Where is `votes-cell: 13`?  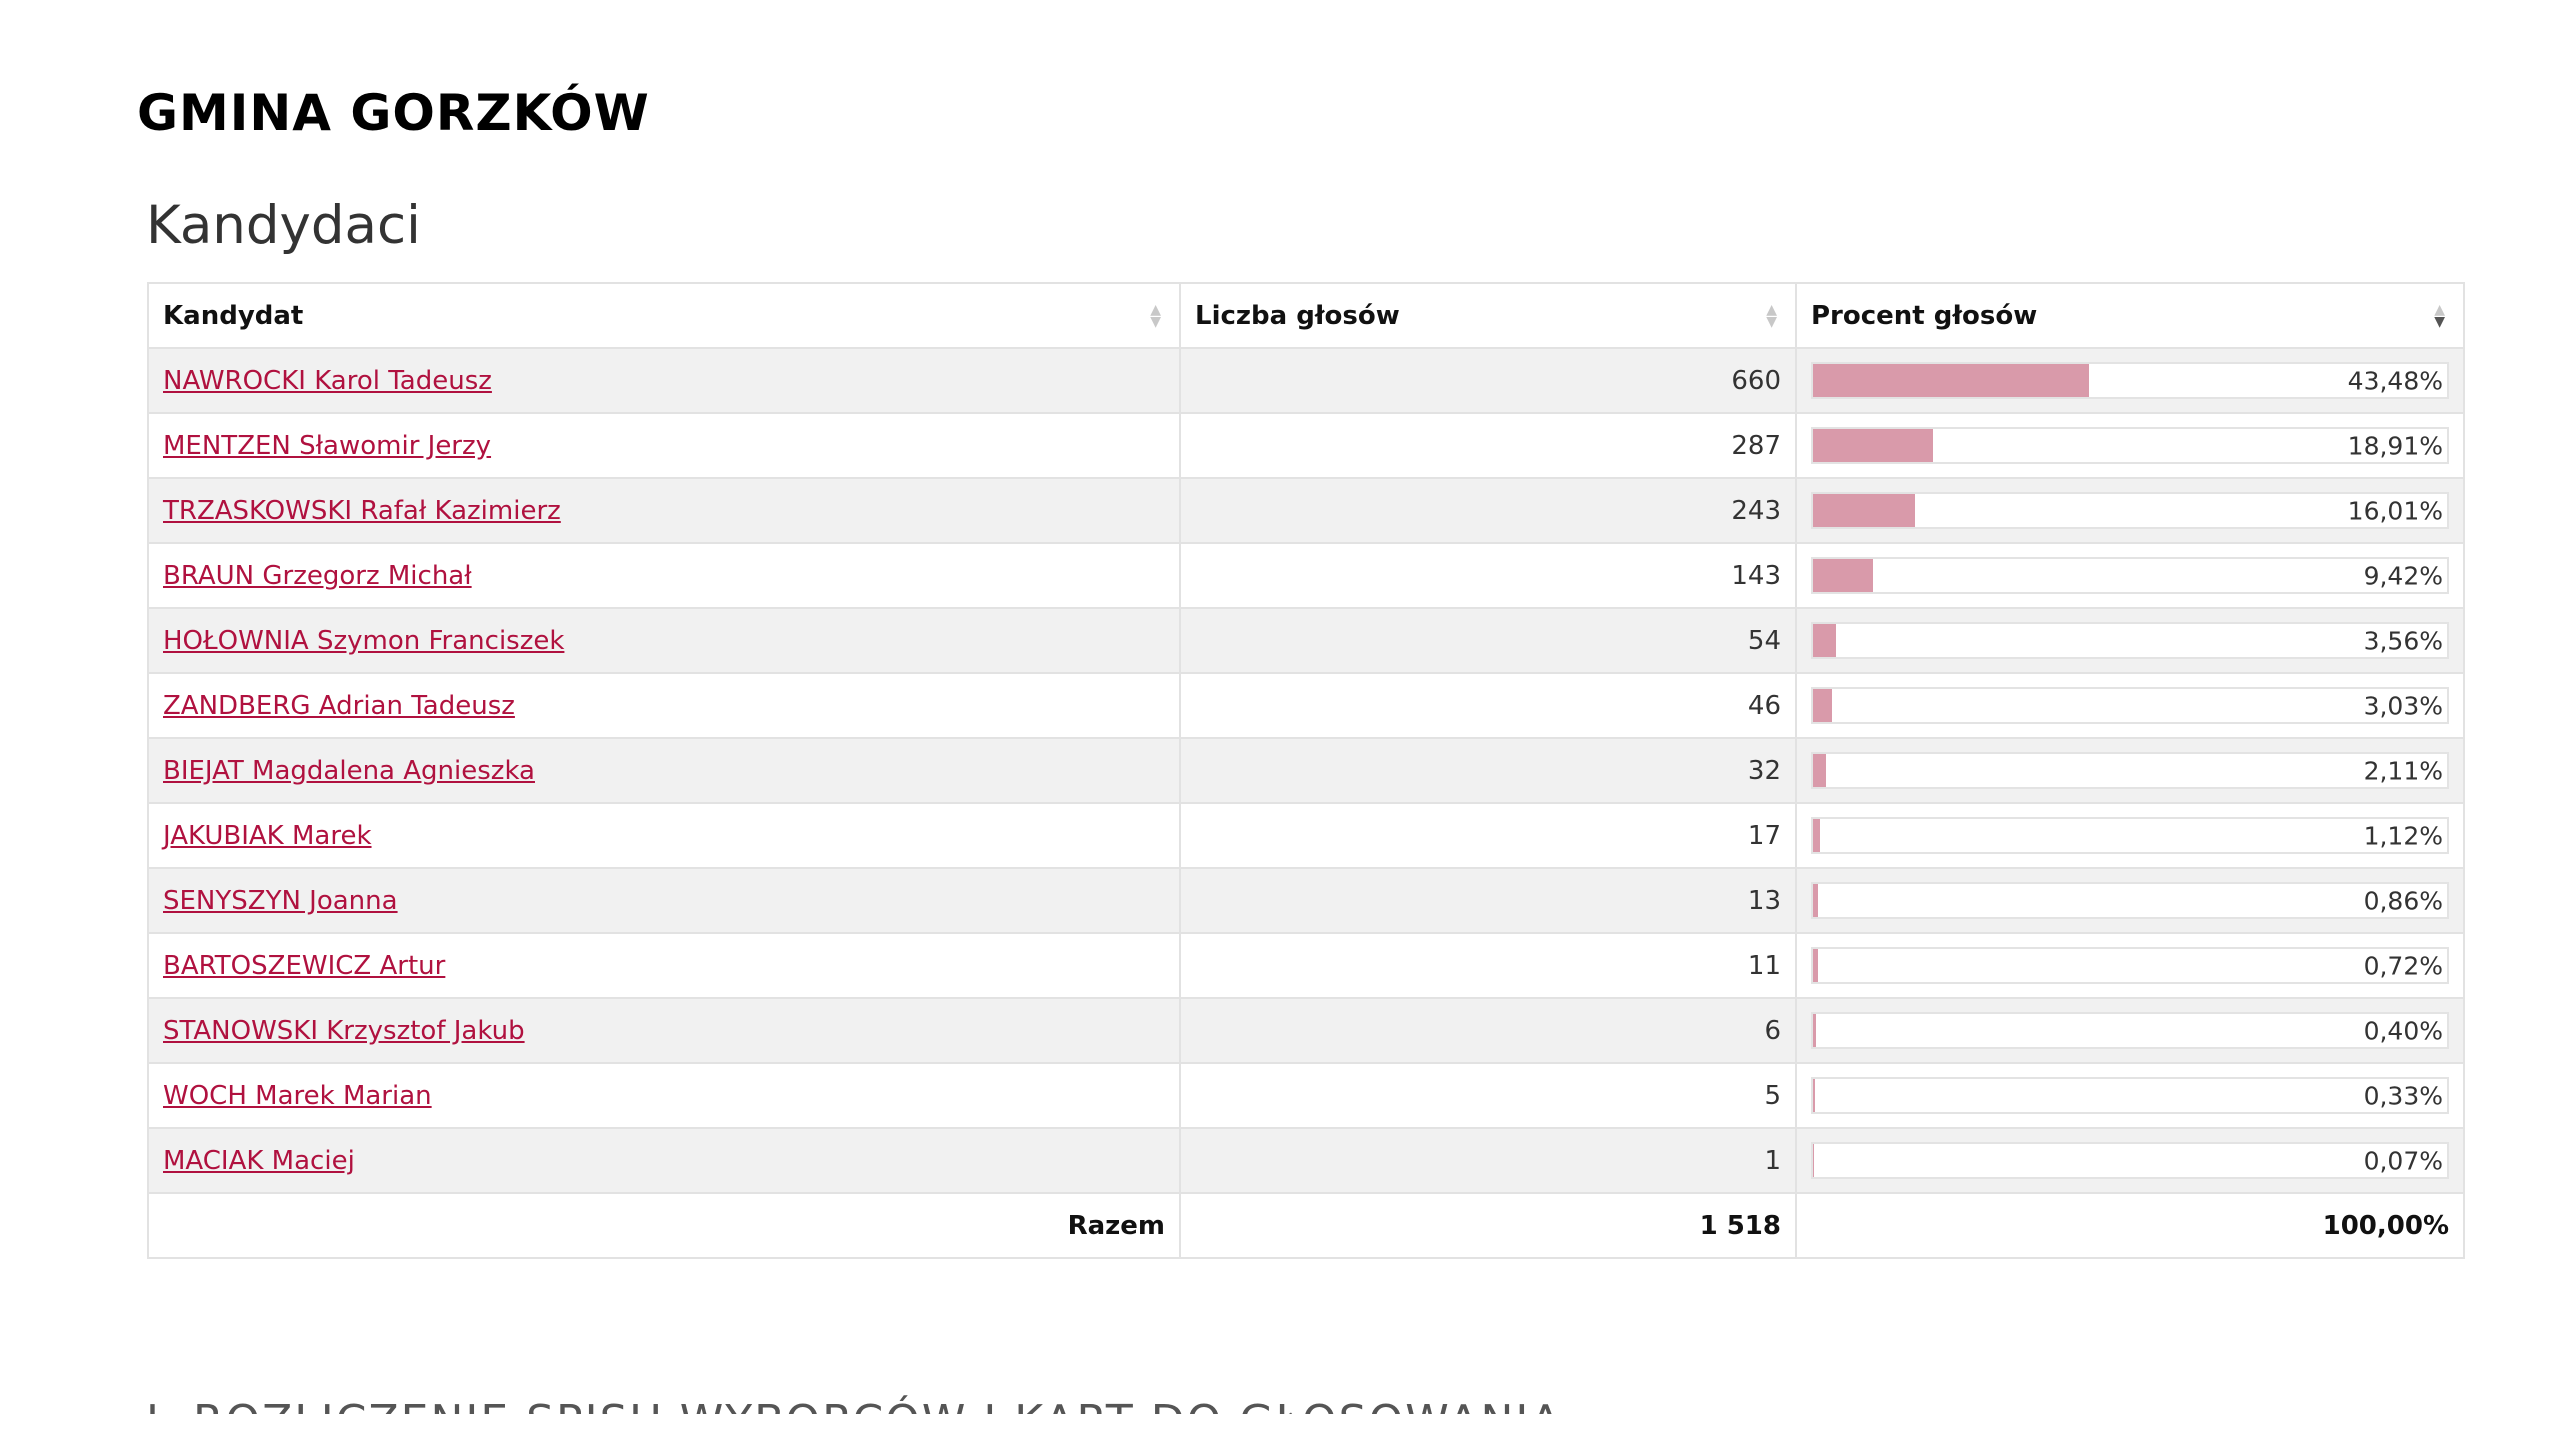 votes-cell: 13 is located at coordinates (1488, 900).